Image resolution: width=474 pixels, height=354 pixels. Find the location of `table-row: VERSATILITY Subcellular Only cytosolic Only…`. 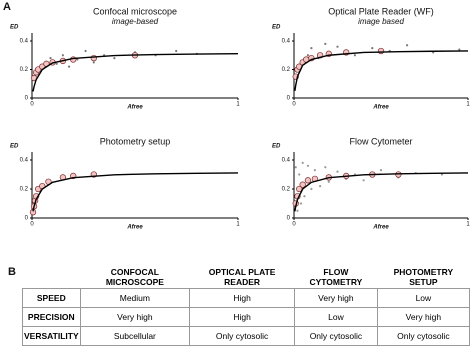

table-row: VERSATILITY Subcellular Only cytosolic Only… is located at coordinates (246, 336).